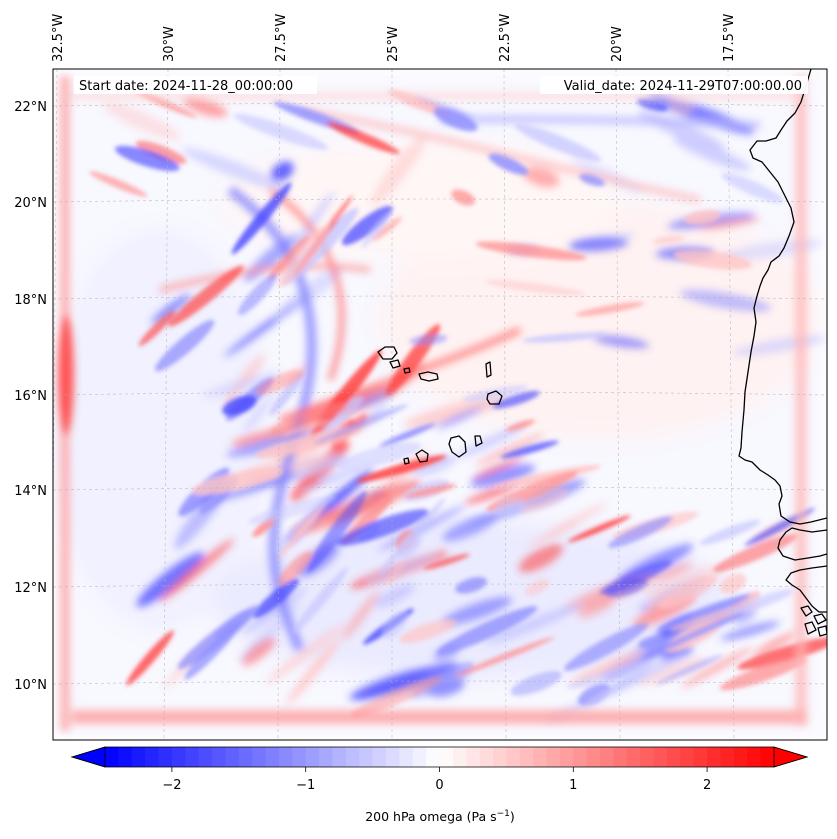 Image resolution: width=837 pixels, height=839 pixels. What do you see at coordinates (707, 785) in the screenshot?
I see `colorbar-tick-label: 2` at bounding box center [707, 785].